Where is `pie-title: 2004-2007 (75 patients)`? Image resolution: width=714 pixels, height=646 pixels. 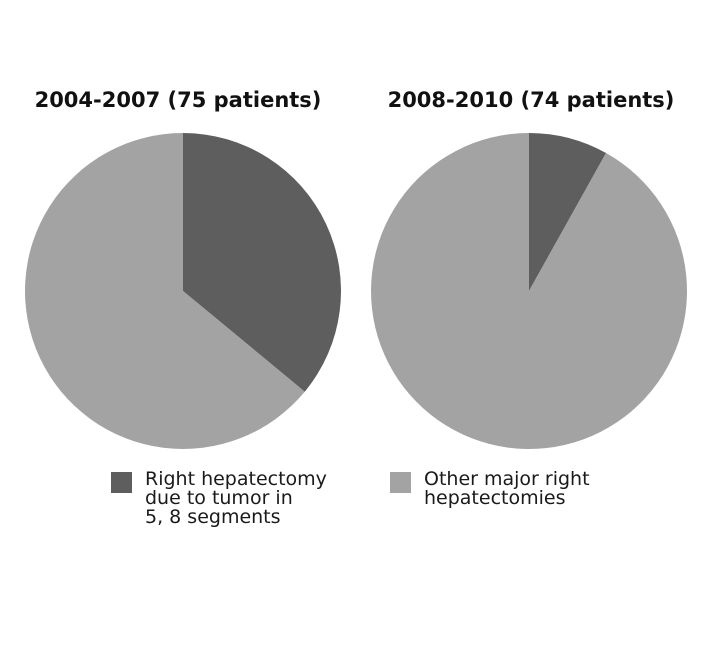 pie-title: 2004-2007 (75 patients) is located at coordinates (178, 100).